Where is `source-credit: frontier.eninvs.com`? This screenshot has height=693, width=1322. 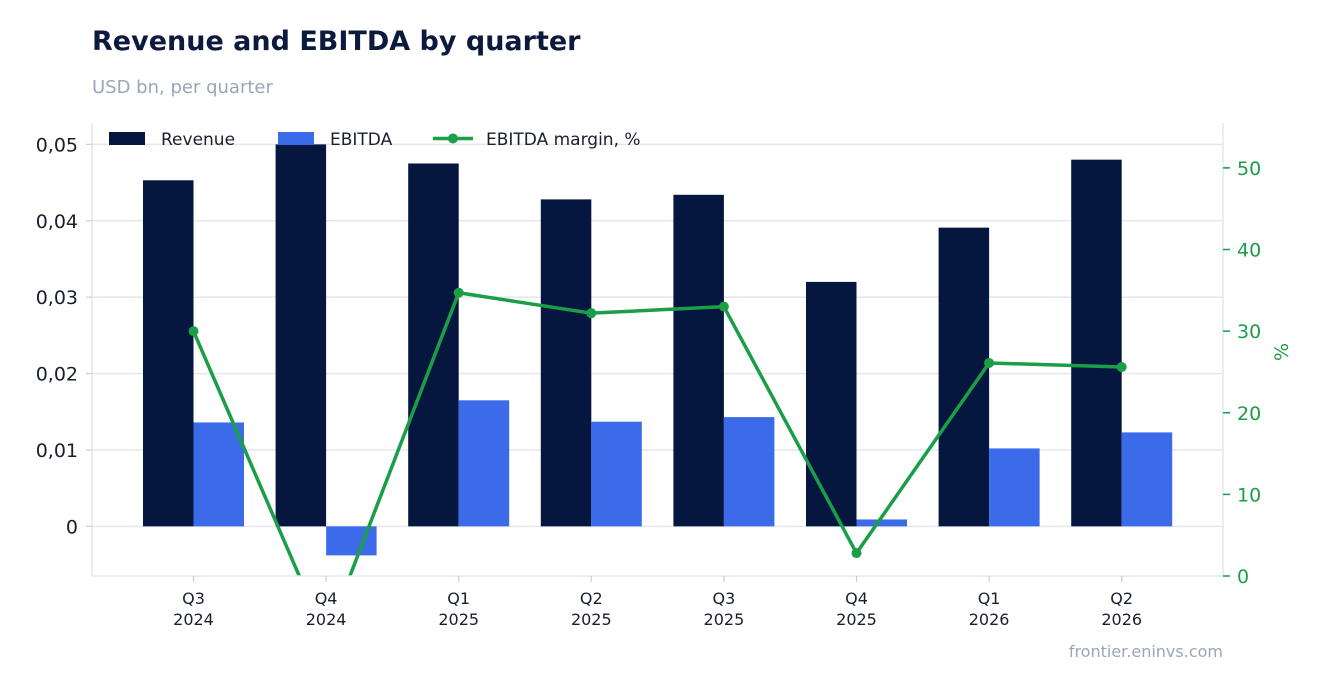 source-credit: frontier.eninvs.com is located at coordinates (1145, 651).